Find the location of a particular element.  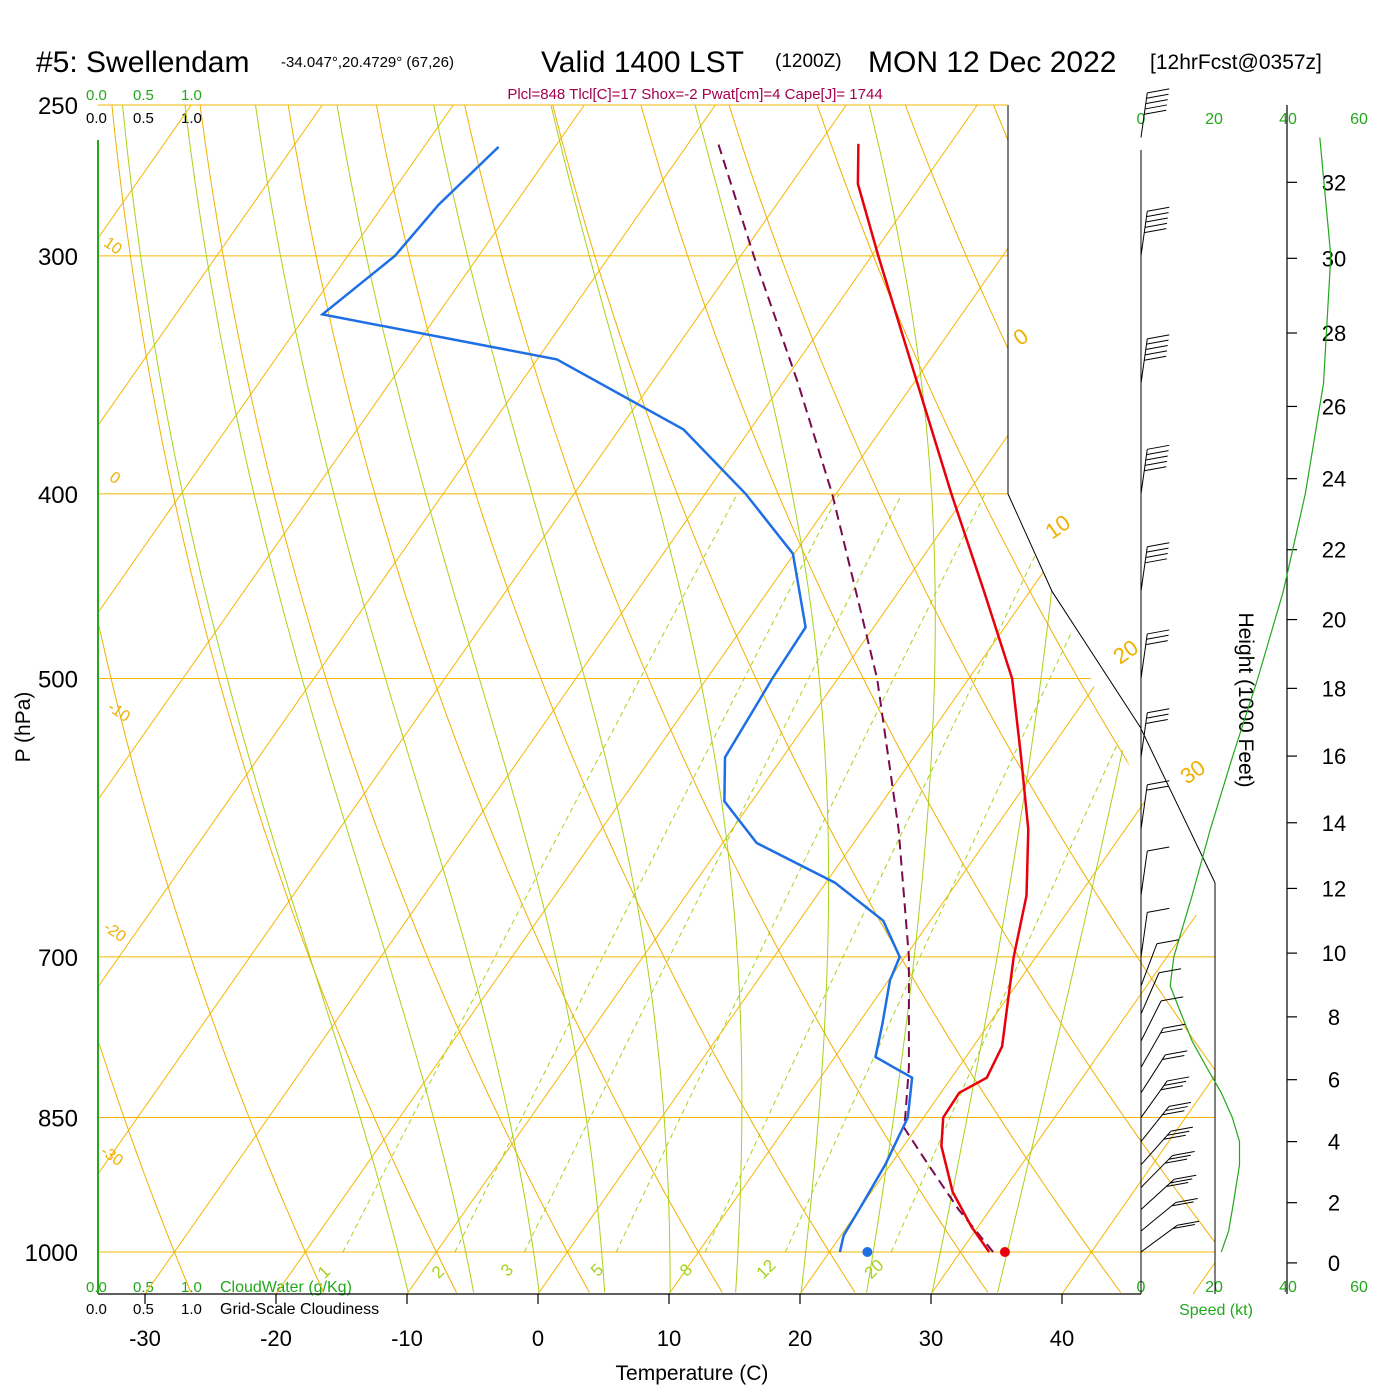

p-tick-label: 850 is located at coordinates (58, 1119).